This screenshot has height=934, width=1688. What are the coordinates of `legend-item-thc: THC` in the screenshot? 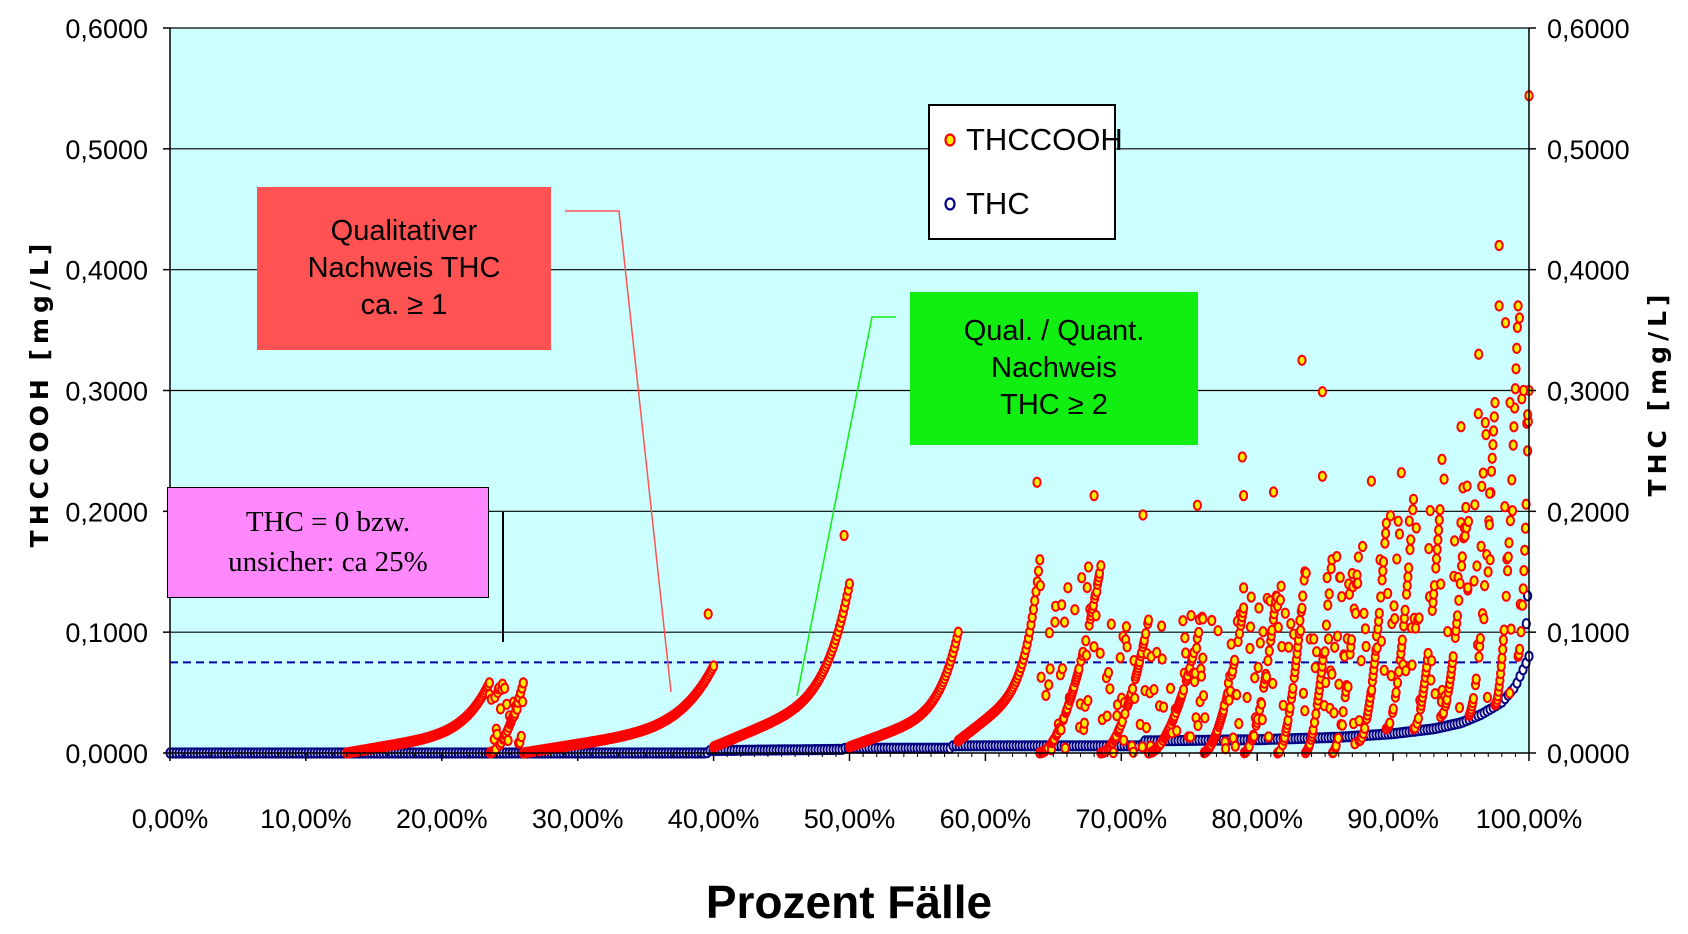 It's located at (986, 204).